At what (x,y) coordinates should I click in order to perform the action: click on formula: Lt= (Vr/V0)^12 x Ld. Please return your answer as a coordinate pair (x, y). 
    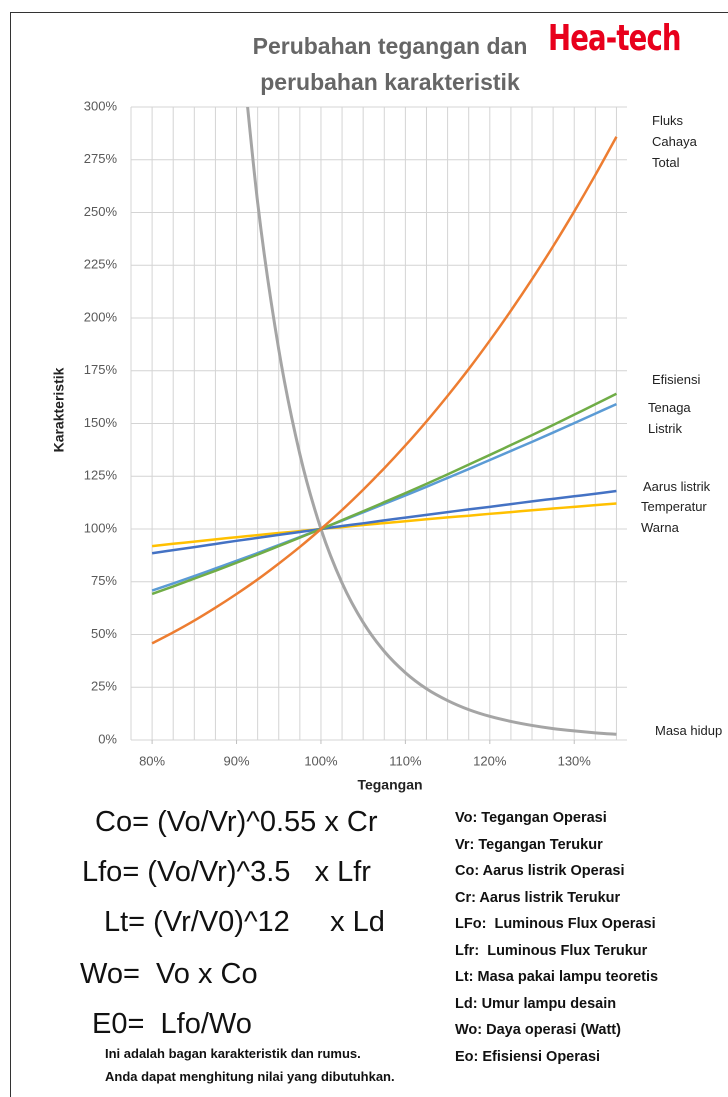
    Looking at the image, I should click on (244, 922).